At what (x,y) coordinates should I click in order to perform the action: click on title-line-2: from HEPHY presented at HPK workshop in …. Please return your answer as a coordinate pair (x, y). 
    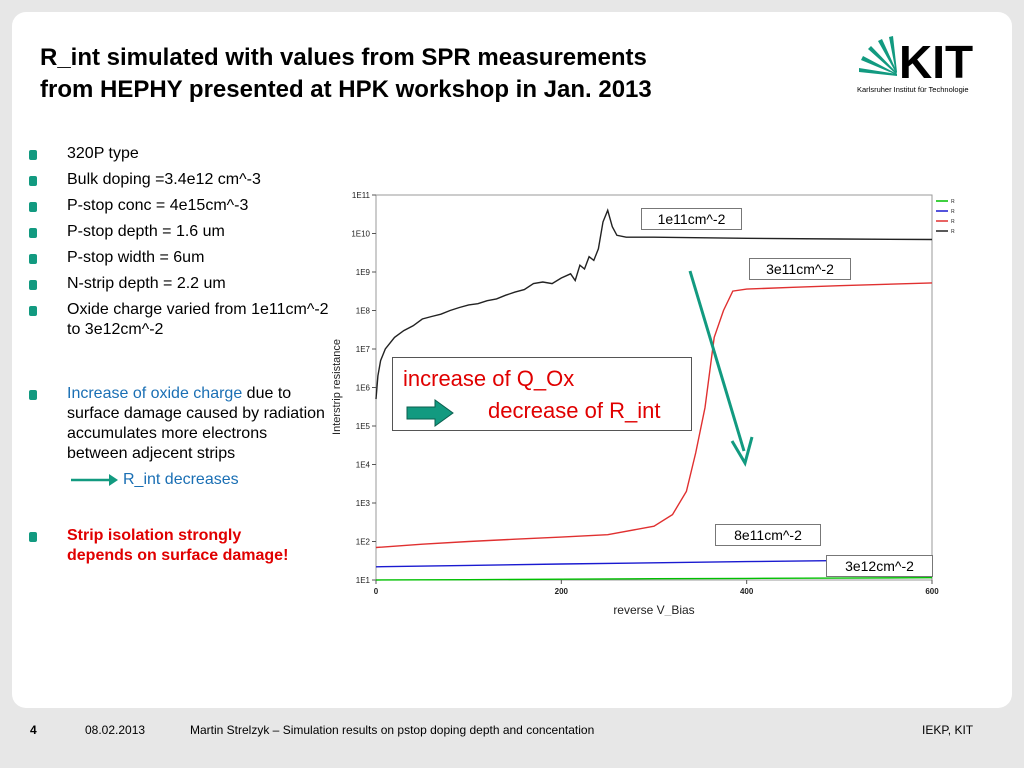
    Looking at the image, I should click on (346, 89).